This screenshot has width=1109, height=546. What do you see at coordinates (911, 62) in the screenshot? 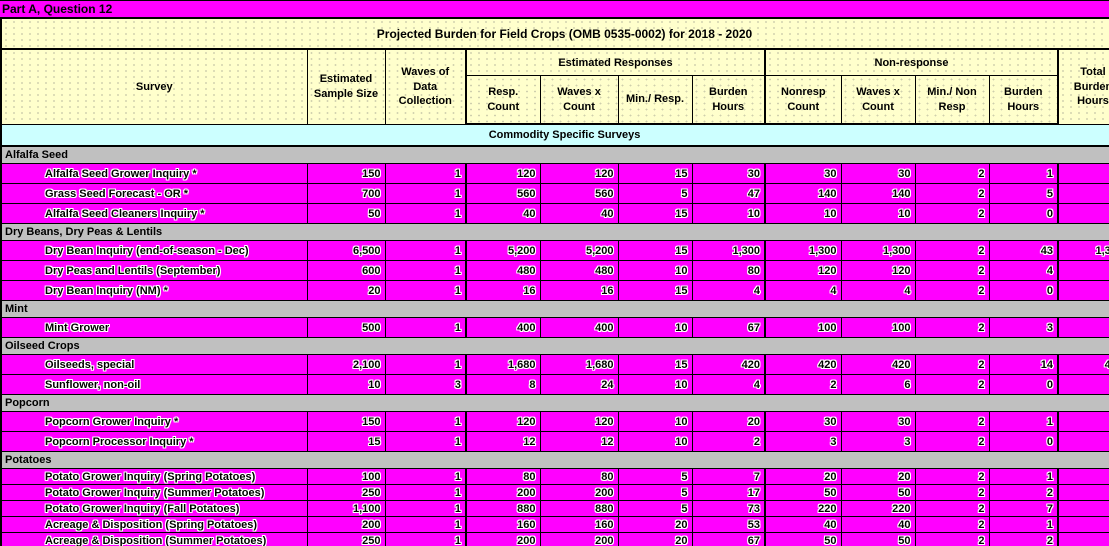
I see `group-header-non-response: Non-response` at bounding box center [911, 62].